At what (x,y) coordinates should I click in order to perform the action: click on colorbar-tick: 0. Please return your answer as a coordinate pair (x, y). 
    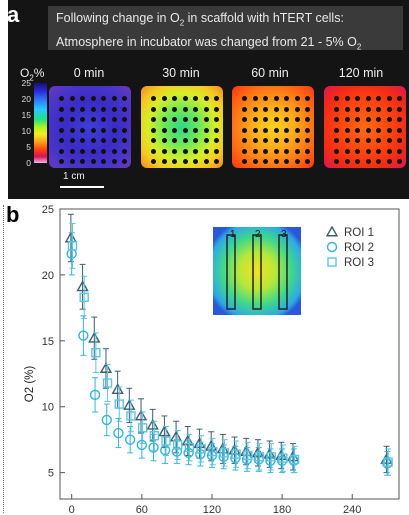
    Looking at the image, I should click on (28, 163).